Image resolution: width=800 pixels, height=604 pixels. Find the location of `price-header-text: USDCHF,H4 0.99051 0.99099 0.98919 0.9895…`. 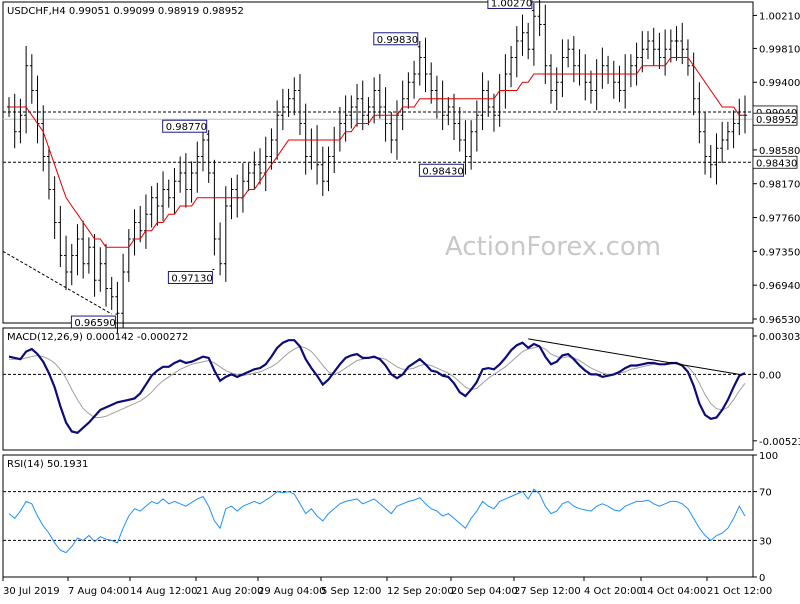

price-header-text: USDCHF,H4 0.99051 0.99099 0.98919 0.9895… is located at coordinates (125, 11).